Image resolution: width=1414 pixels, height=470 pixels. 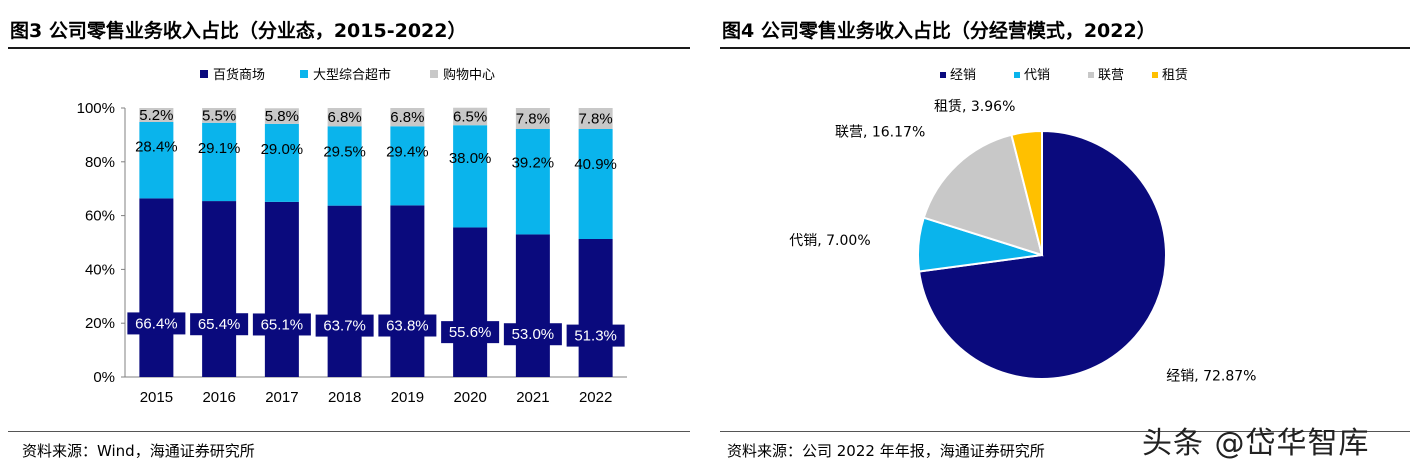 What do you see at coordinates (1175, 75) in the screenshot?
I see `legend-label: 租赁` at bounding box center [1175, 75].